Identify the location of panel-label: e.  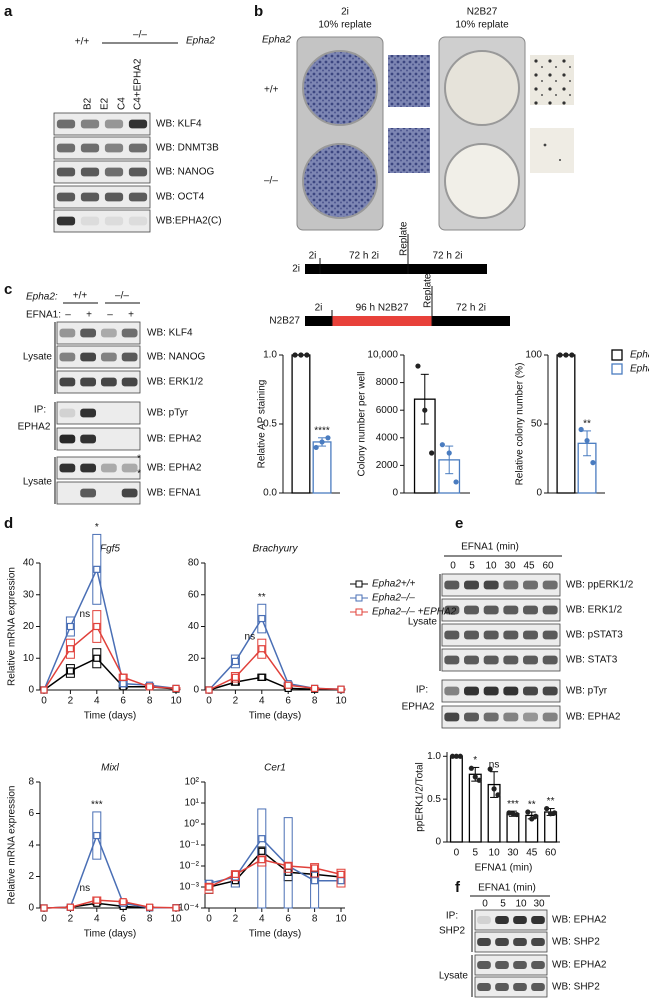
(459, 523).